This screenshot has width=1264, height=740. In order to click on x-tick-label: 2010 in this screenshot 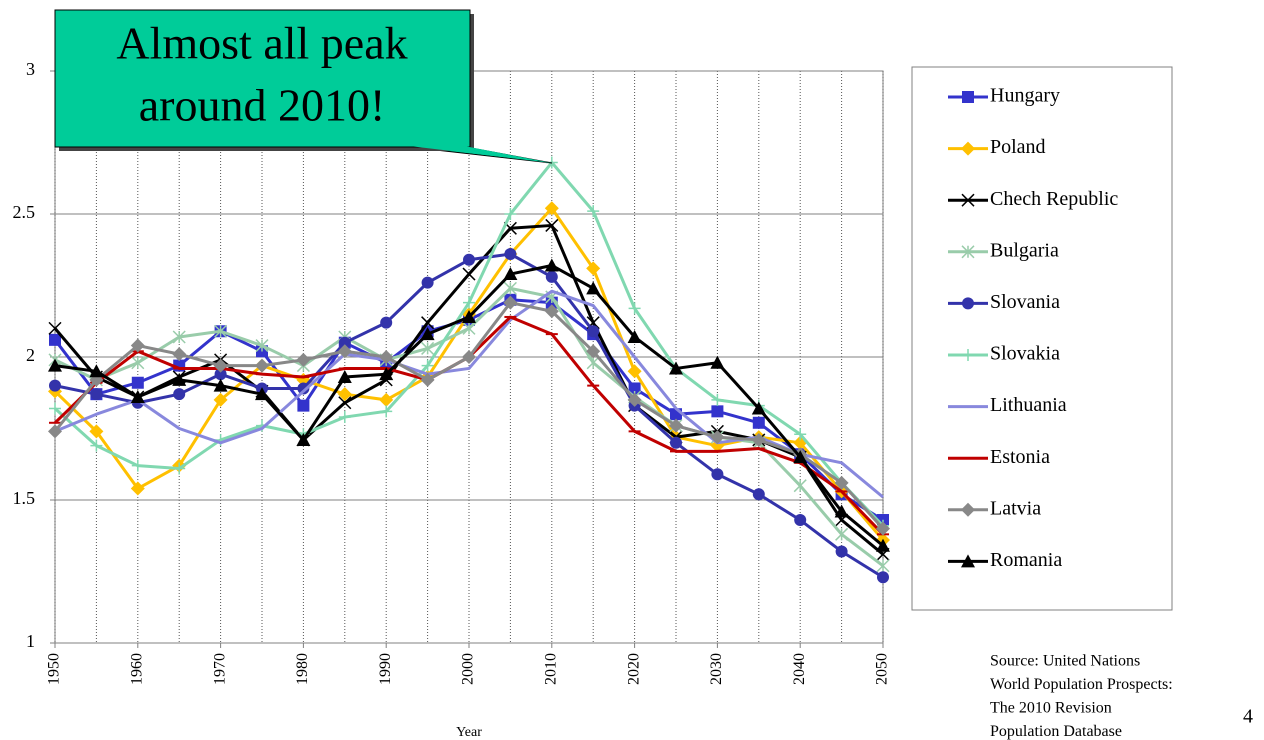, I will do `click(550, 669)`.